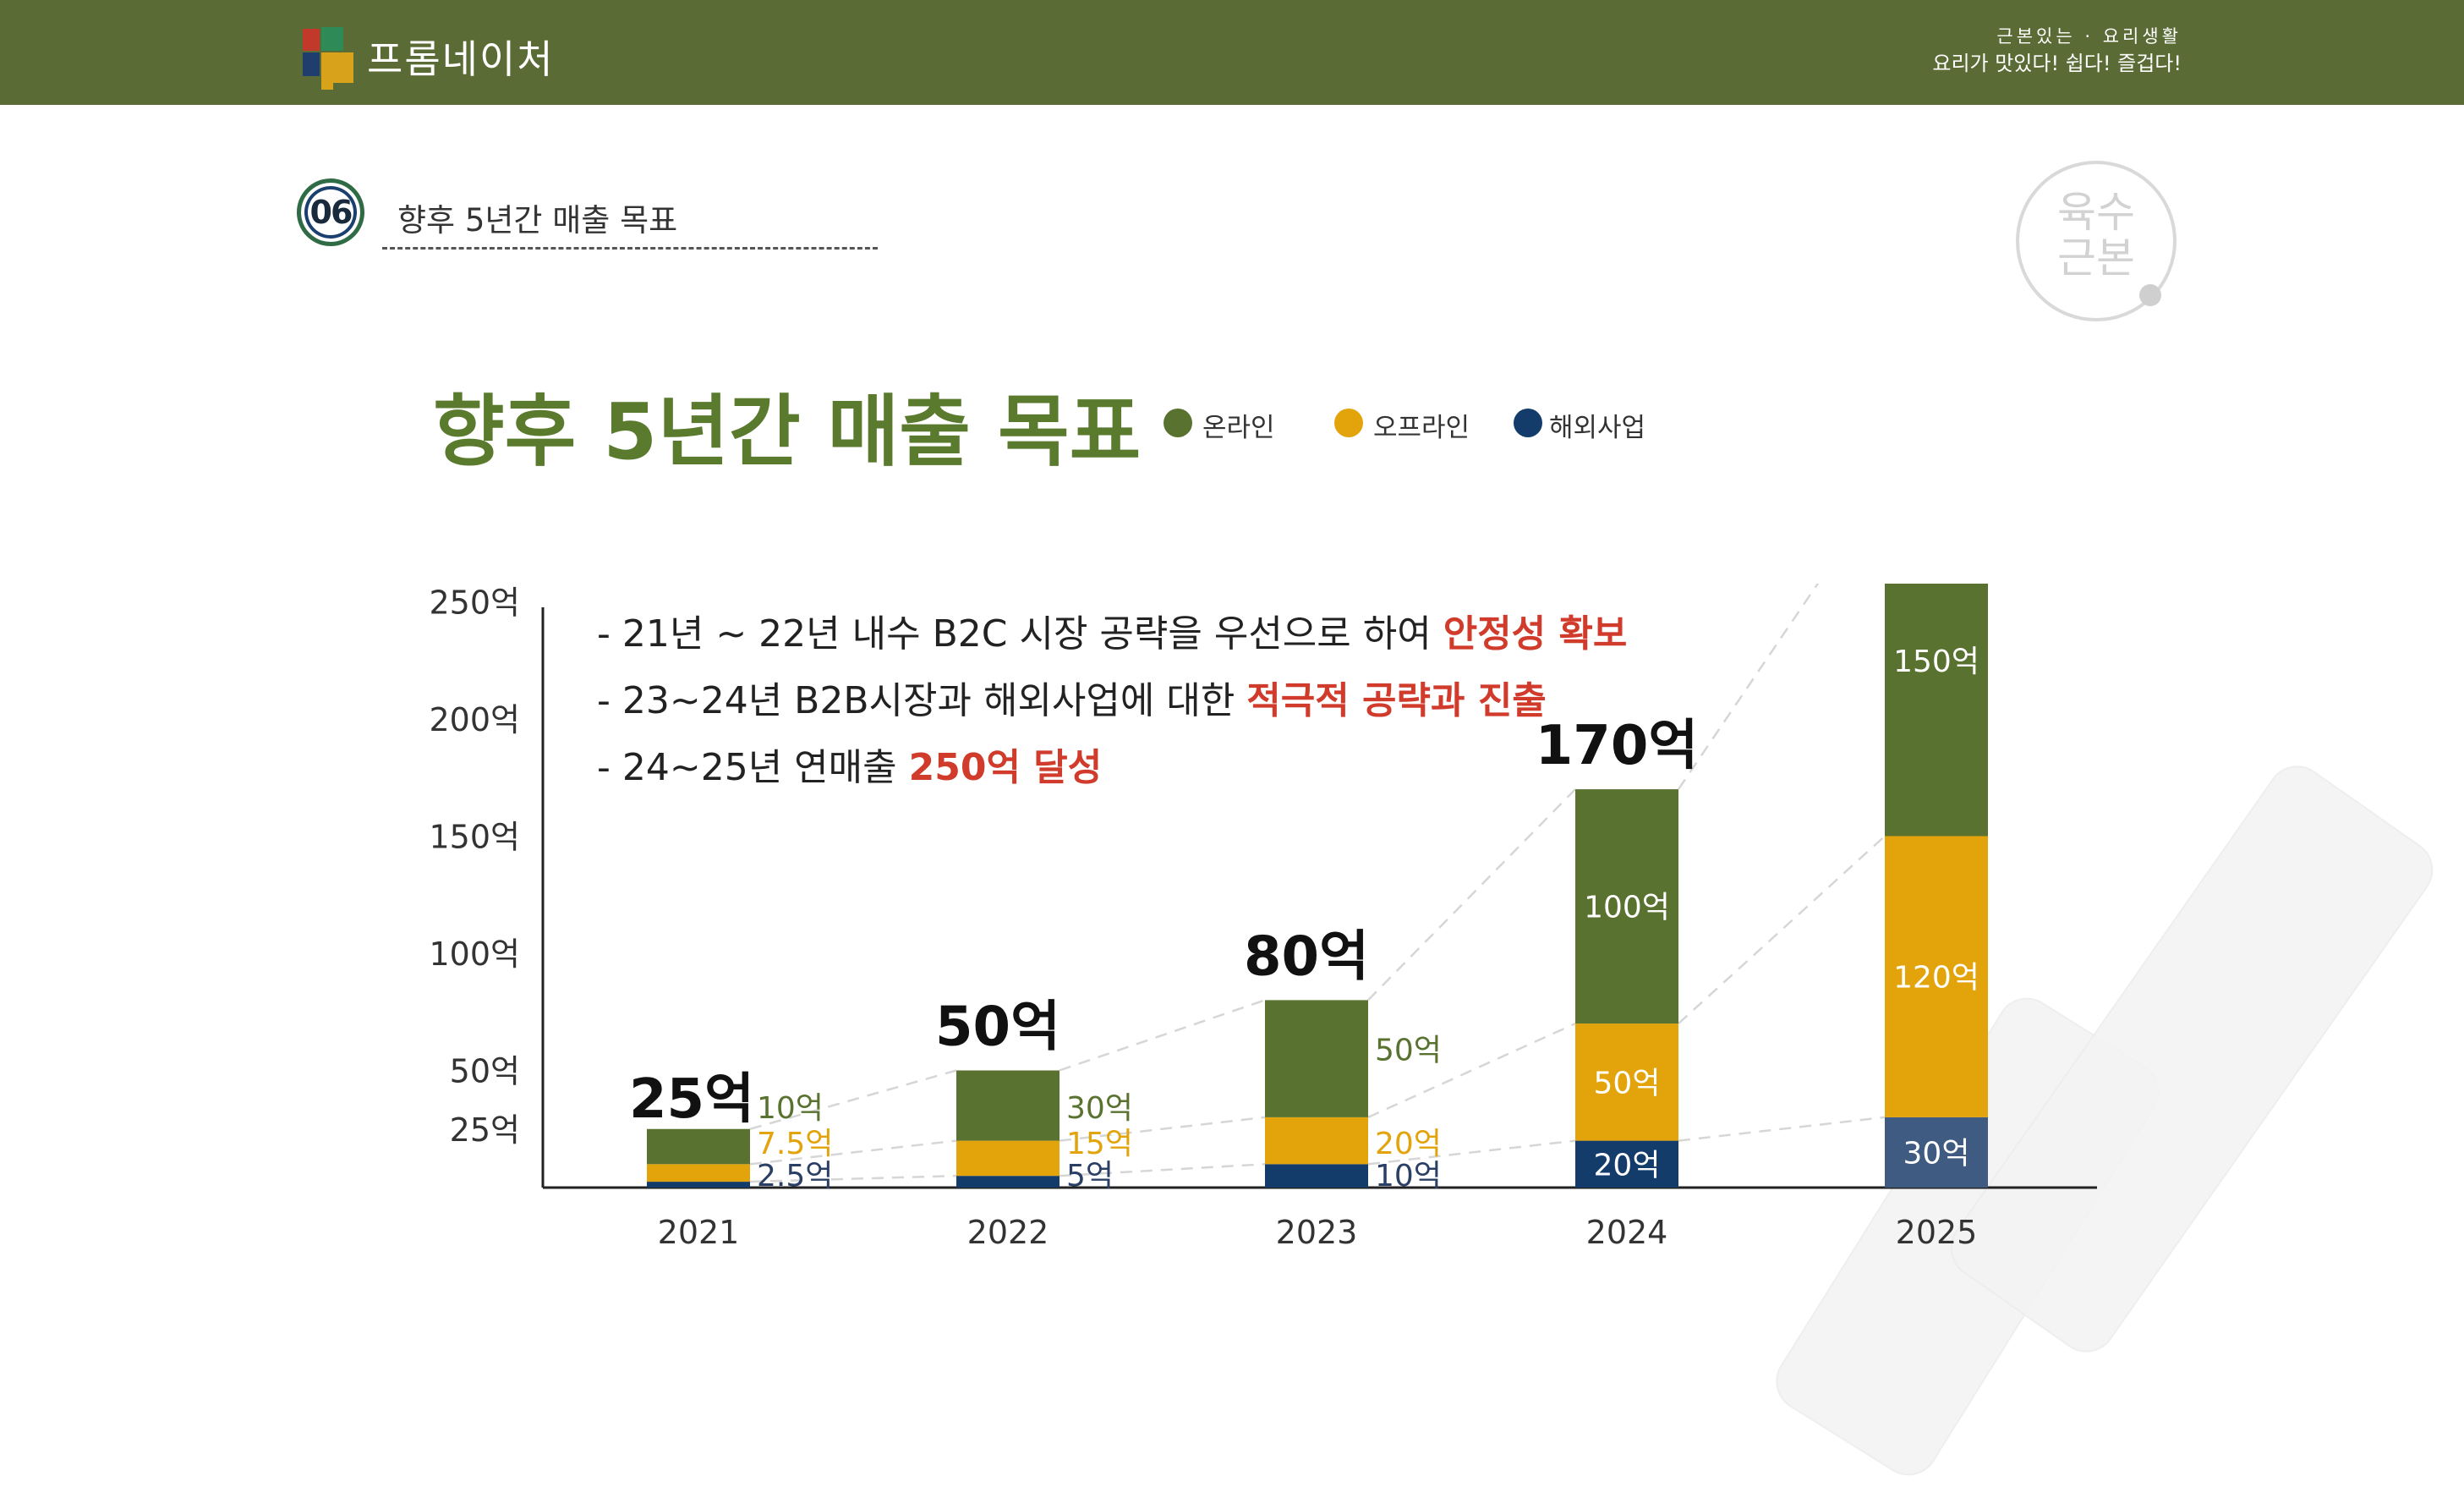 The image size is (2464, 1487). I want to click on data-label: 100억, so click(1627, 908).